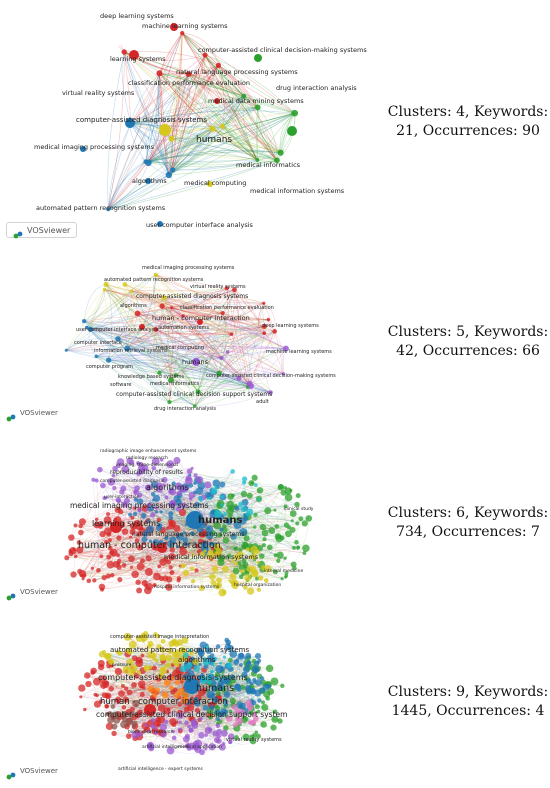  Describe the element at coordinates (126, 523) in the screenshot. I see `node-label: learning systems` at that location.